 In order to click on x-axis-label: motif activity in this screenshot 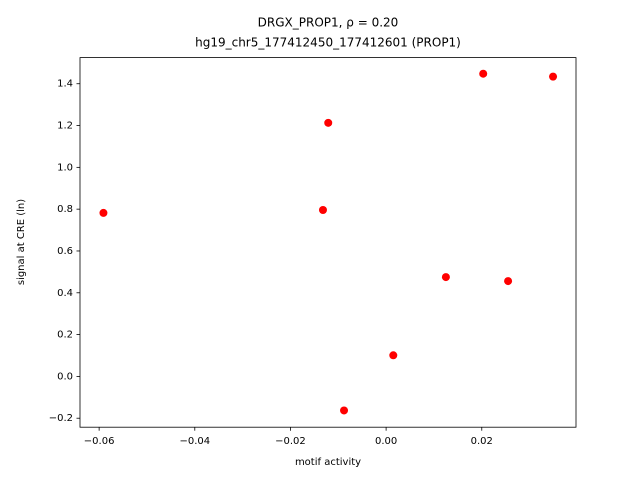, I will do `click(328, 462)`.